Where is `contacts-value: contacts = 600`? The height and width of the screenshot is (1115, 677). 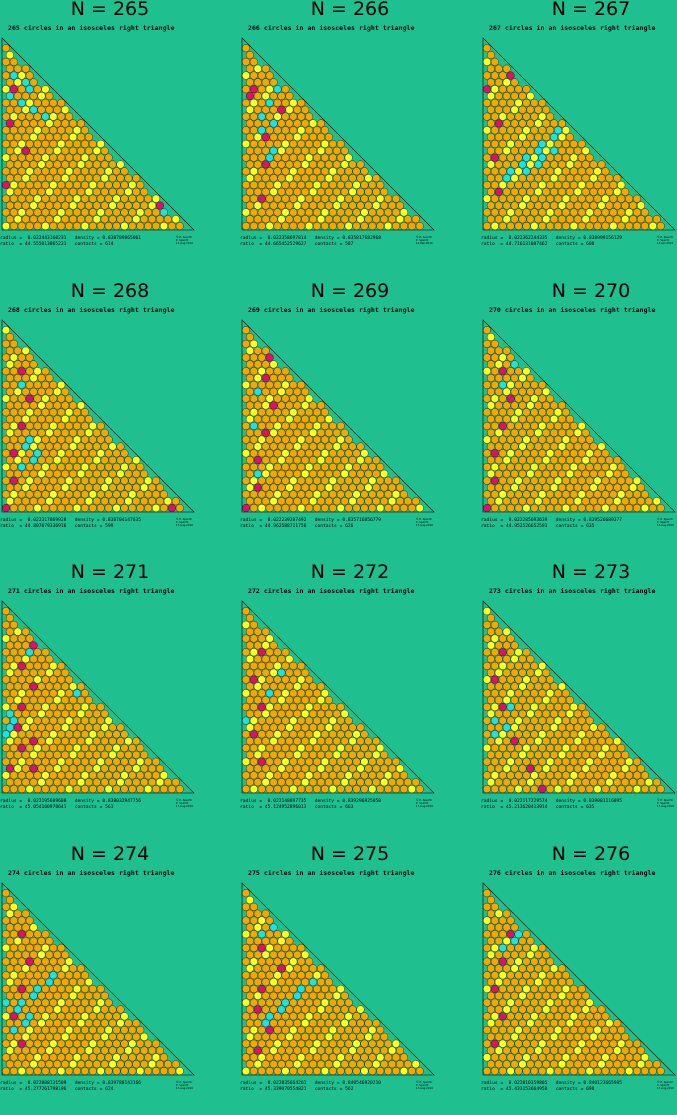
contacts-value: contacts = 600 is located at coordinates (571, 244).